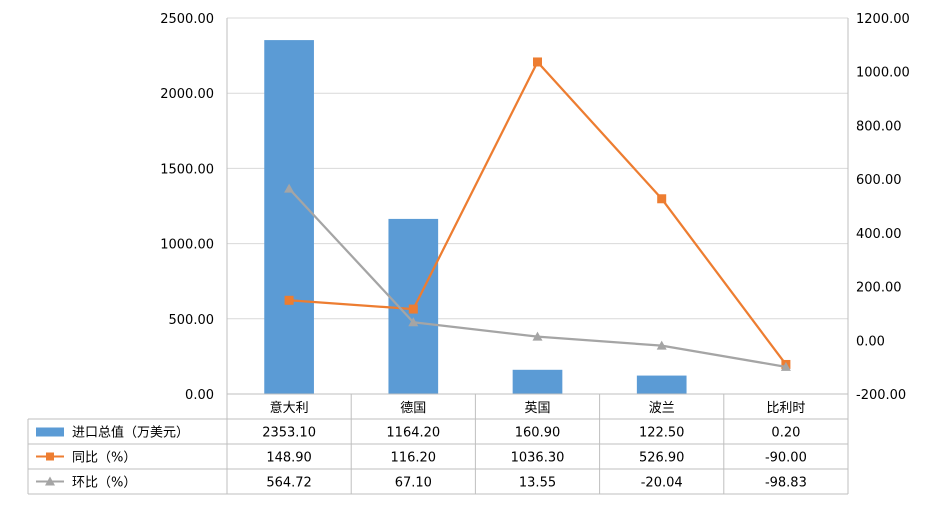 The width and height of the screenshot is (927, 514). I want to click on table-value: 160.90, so click(538, 433).